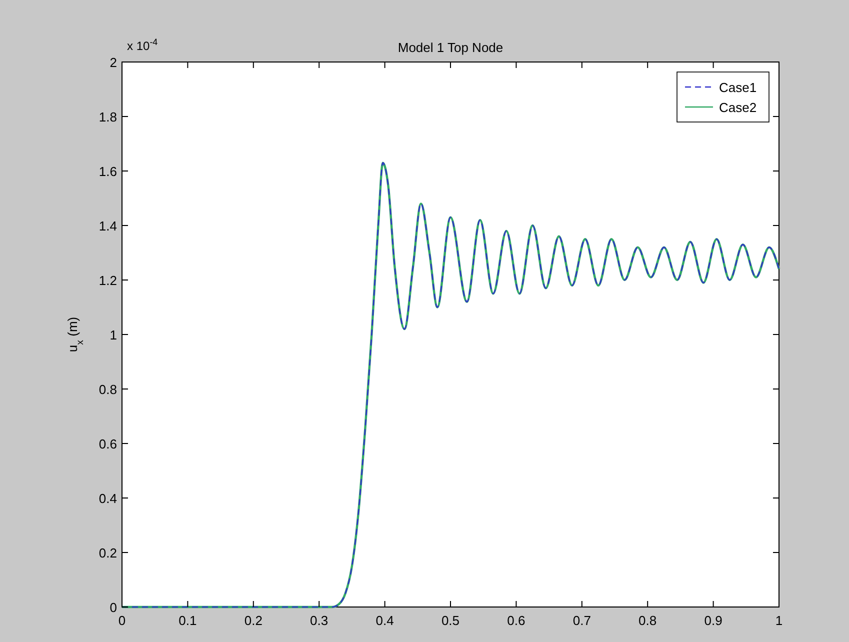 The image size is (849, 642). Describe the element at coordinates (581, 620) in the screenshot. I see `x-tick-label: 0.7` at that location.